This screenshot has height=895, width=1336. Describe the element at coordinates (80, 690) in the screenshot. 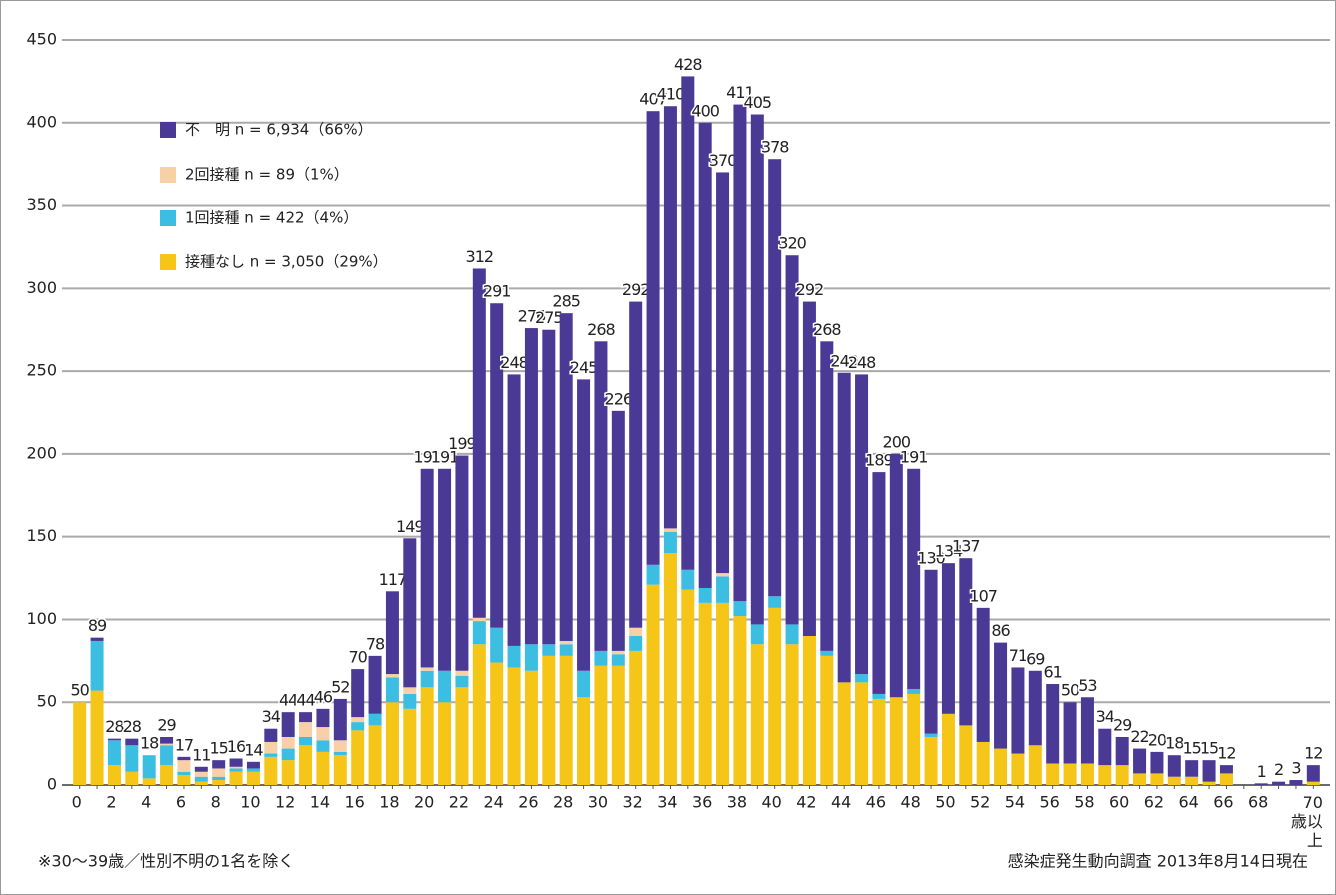

I see `bar-label: 50` at that location.